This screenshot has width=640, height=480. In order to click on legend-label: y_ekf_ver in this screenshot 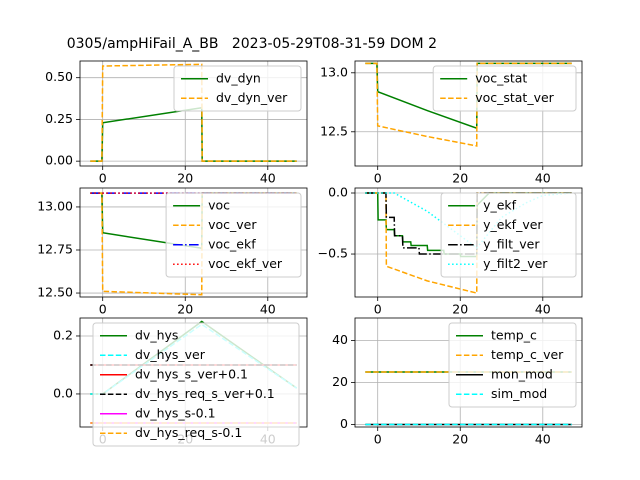, I will do `click(513, 224)`.